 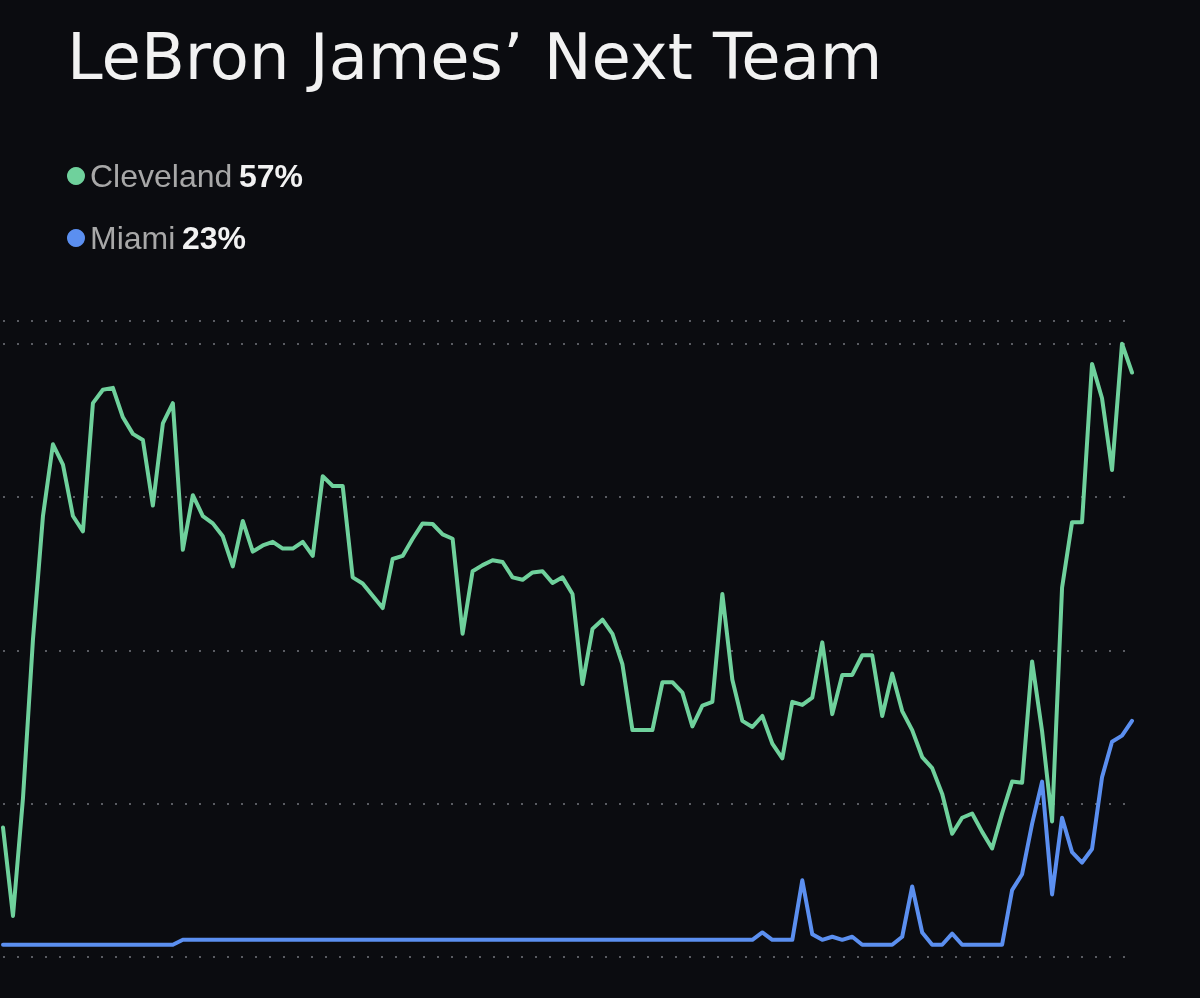 What do you see at coordinates (214, 238) in the screenshot?
I see `text: 23%` at bounding box center [214, 238].